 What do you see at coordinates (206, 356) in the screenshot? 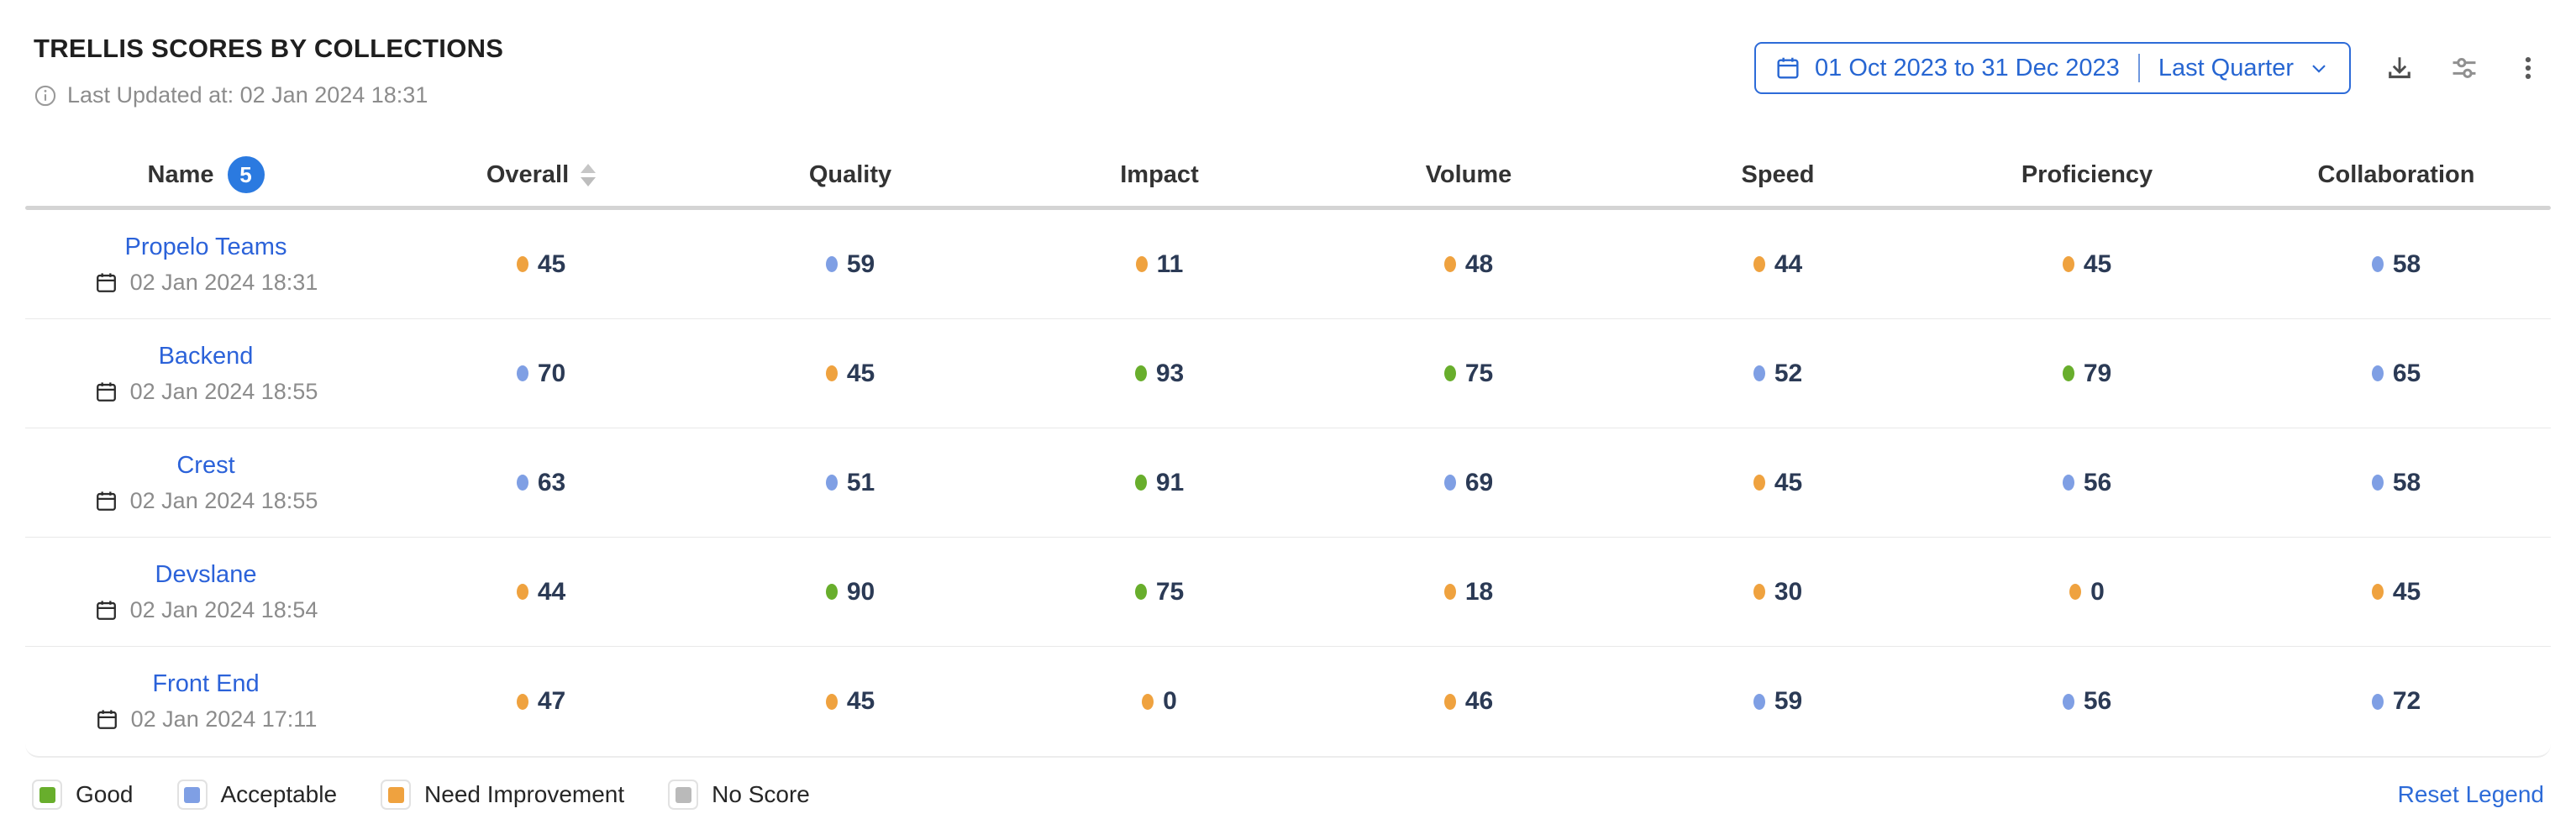
I see `collection-link: Backend` at bounding box center [206, 356].